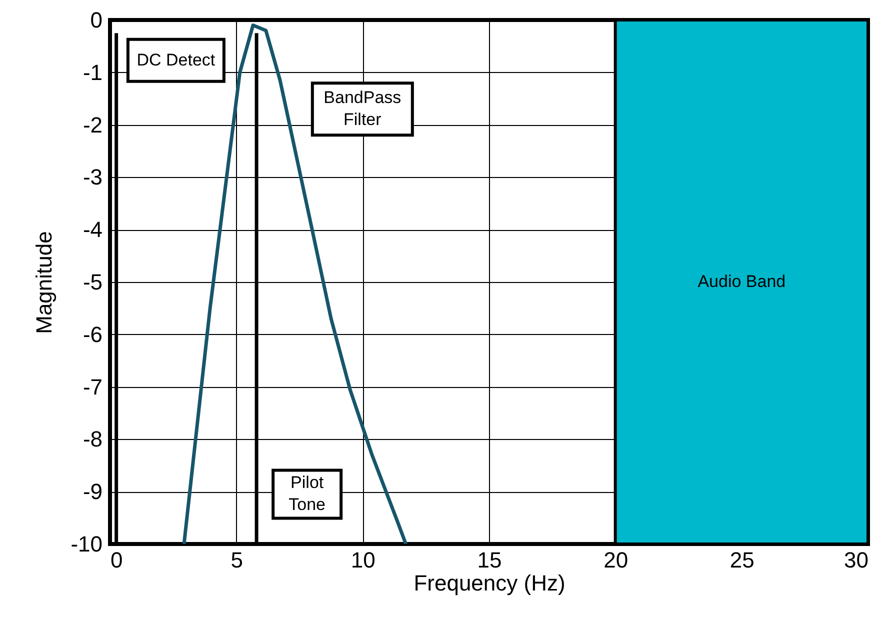 Image resolution: width=883 pixels, height=620 pixels. I want to click on x-tick-label: 15, so click(489, 560).